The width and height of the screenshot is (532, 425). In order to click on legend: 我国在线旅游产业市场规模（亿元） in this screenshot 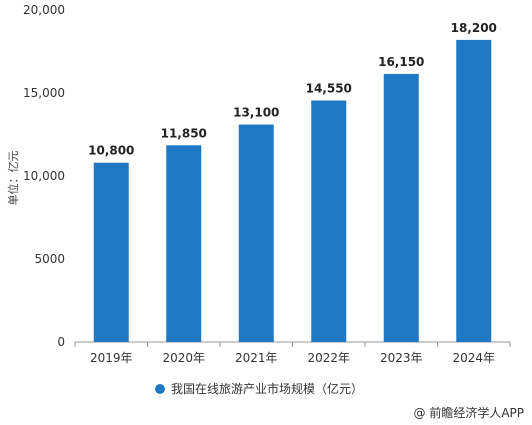, I will do `click(259, 388)`.